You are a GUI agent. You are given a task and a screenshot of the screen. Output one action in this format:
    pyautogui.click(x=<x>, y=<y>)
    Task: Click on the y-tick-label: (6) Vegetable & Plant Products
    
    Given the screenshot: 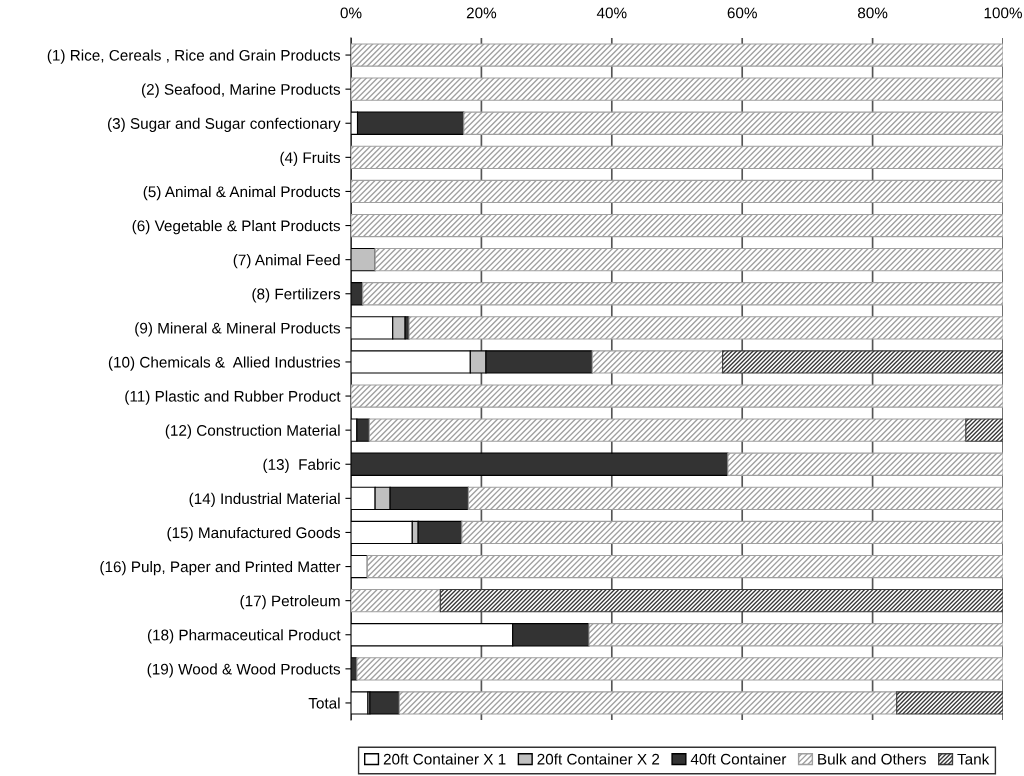 What is the action you would take?
    pyautogui.click(x=236, y=227)
    